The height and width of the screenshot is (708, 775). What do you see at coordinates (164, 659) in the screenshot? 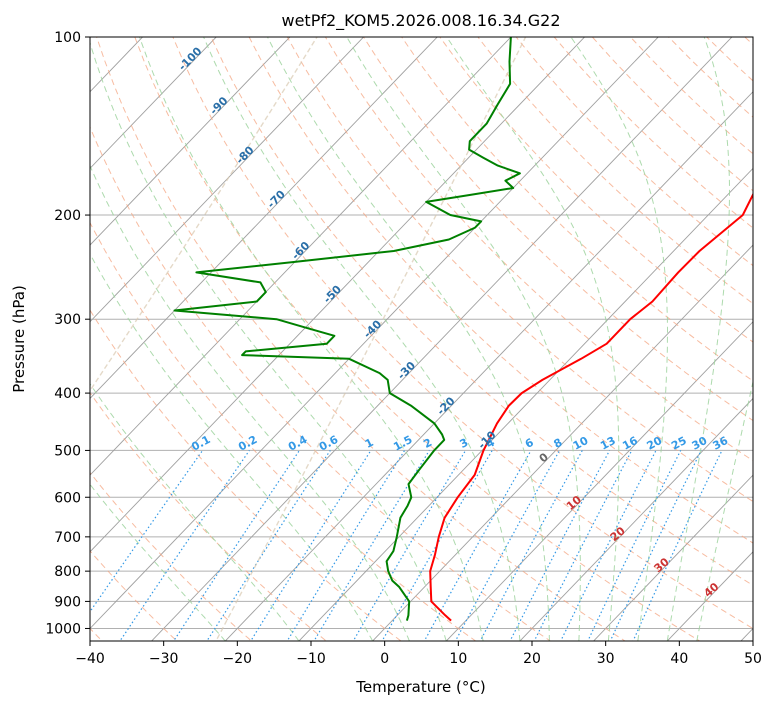
I see `x-tick-label: −30` at bounding box center [164, 659].